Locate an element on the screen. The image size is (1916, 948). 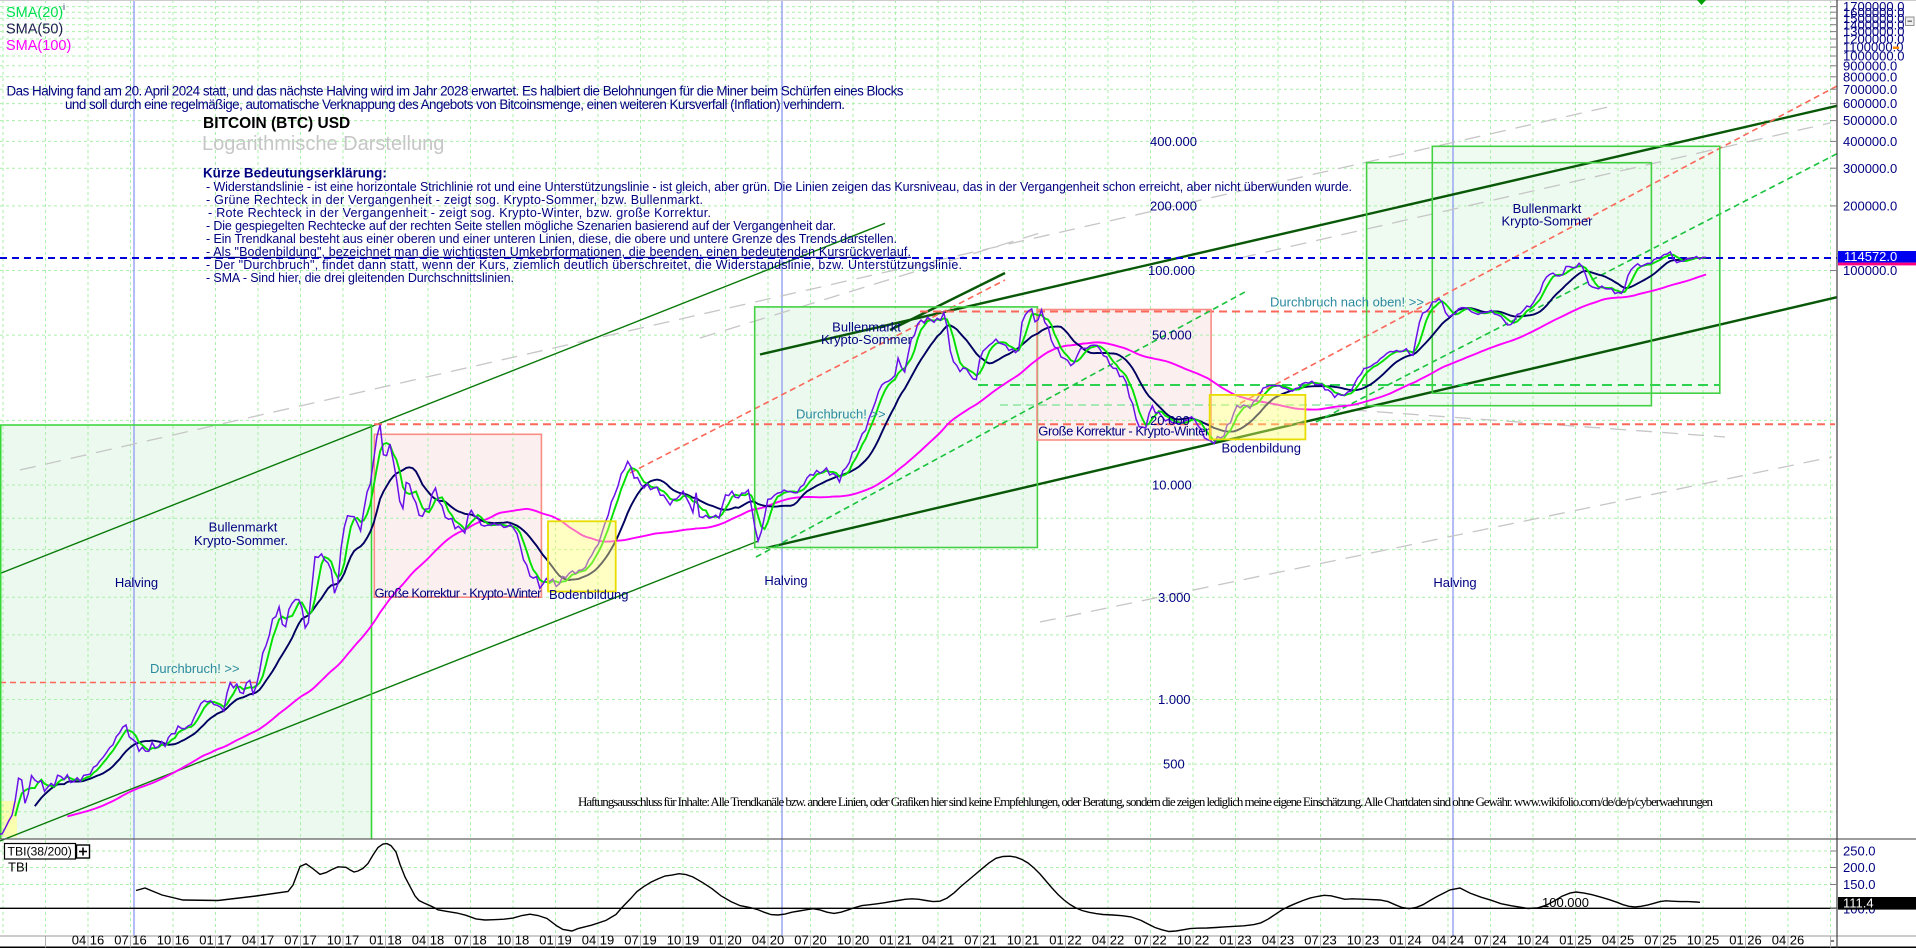
svg-text: 20.000 is located at coordinates (1170, 420).